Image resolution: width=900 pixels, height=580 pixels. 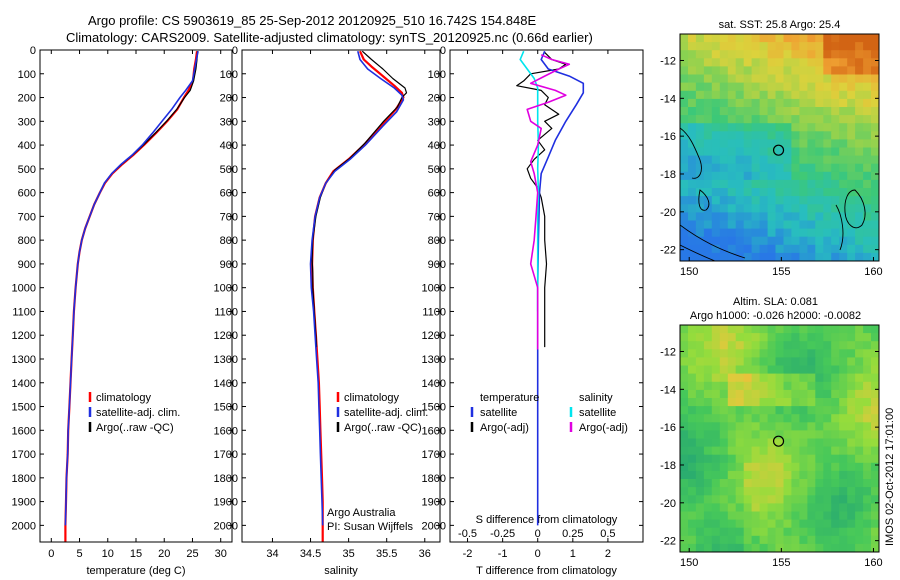 I want to click on x-tick-label: 10, so click(x=108, y=554).